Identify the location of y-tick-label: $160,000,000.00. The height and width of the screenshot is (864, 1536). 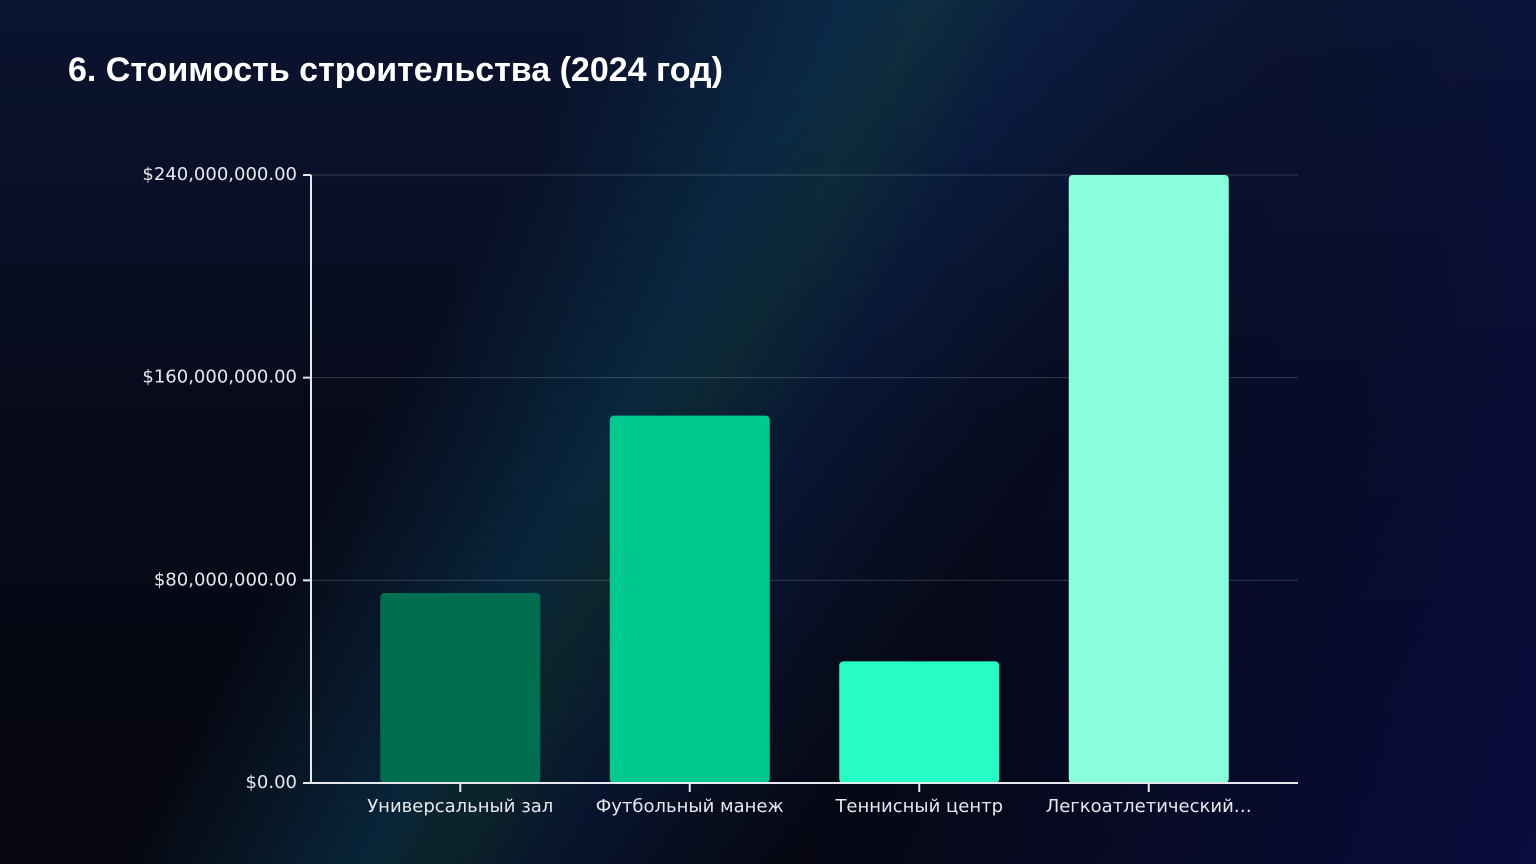
(219, 377).